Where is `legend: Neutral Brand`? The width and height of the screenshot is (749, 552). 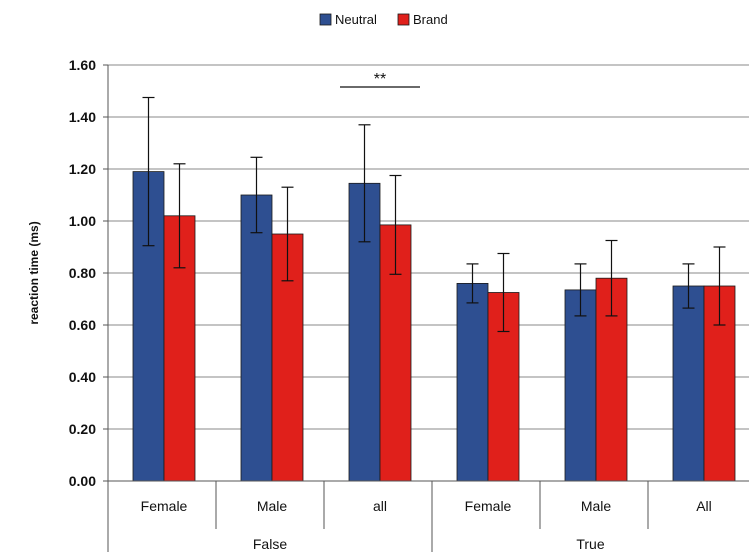
legend: Neutral Brand is located at coordinates (383, 19).